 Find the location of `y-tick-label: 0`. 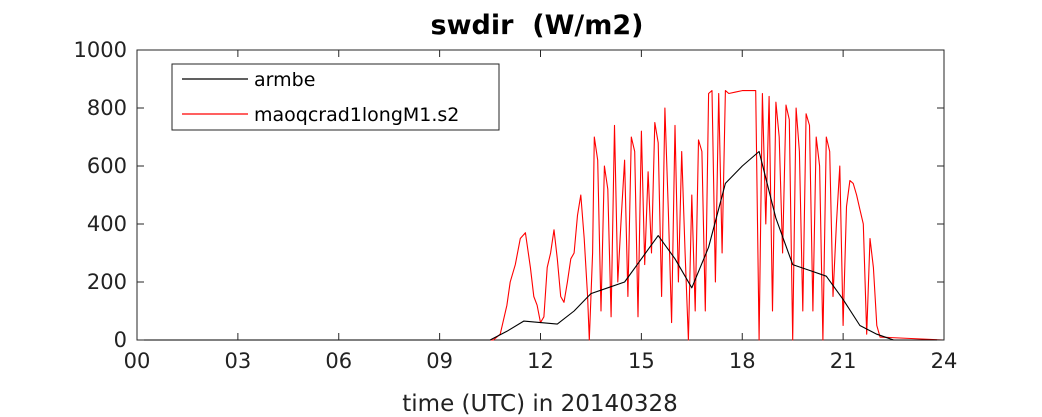

y-tick-label: 0 is located at coordinates (120, 340).